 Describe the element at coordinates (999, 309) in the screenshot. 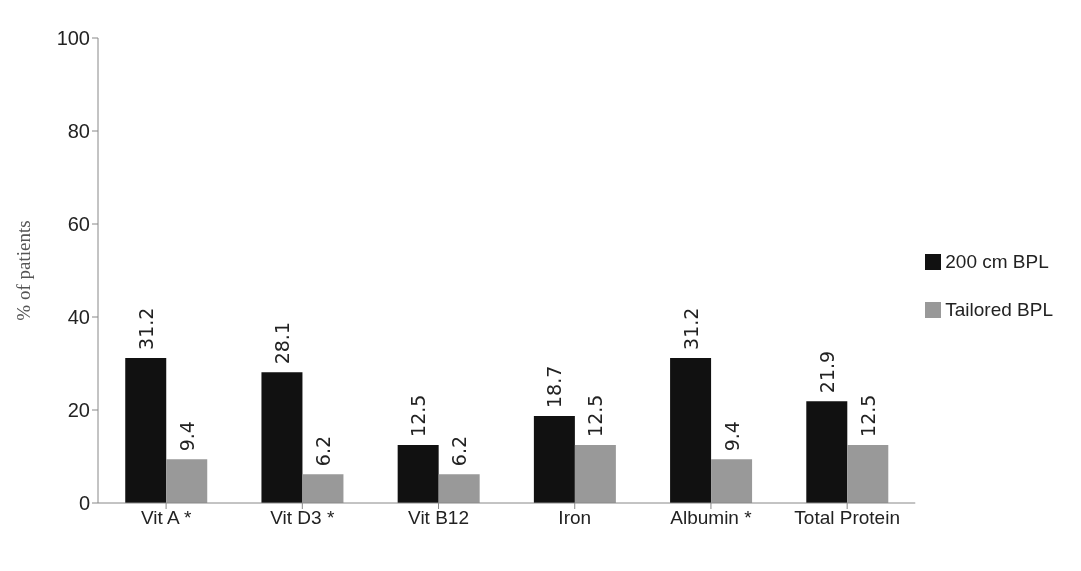

I see `legend-label: Tailored BPL` at that location.